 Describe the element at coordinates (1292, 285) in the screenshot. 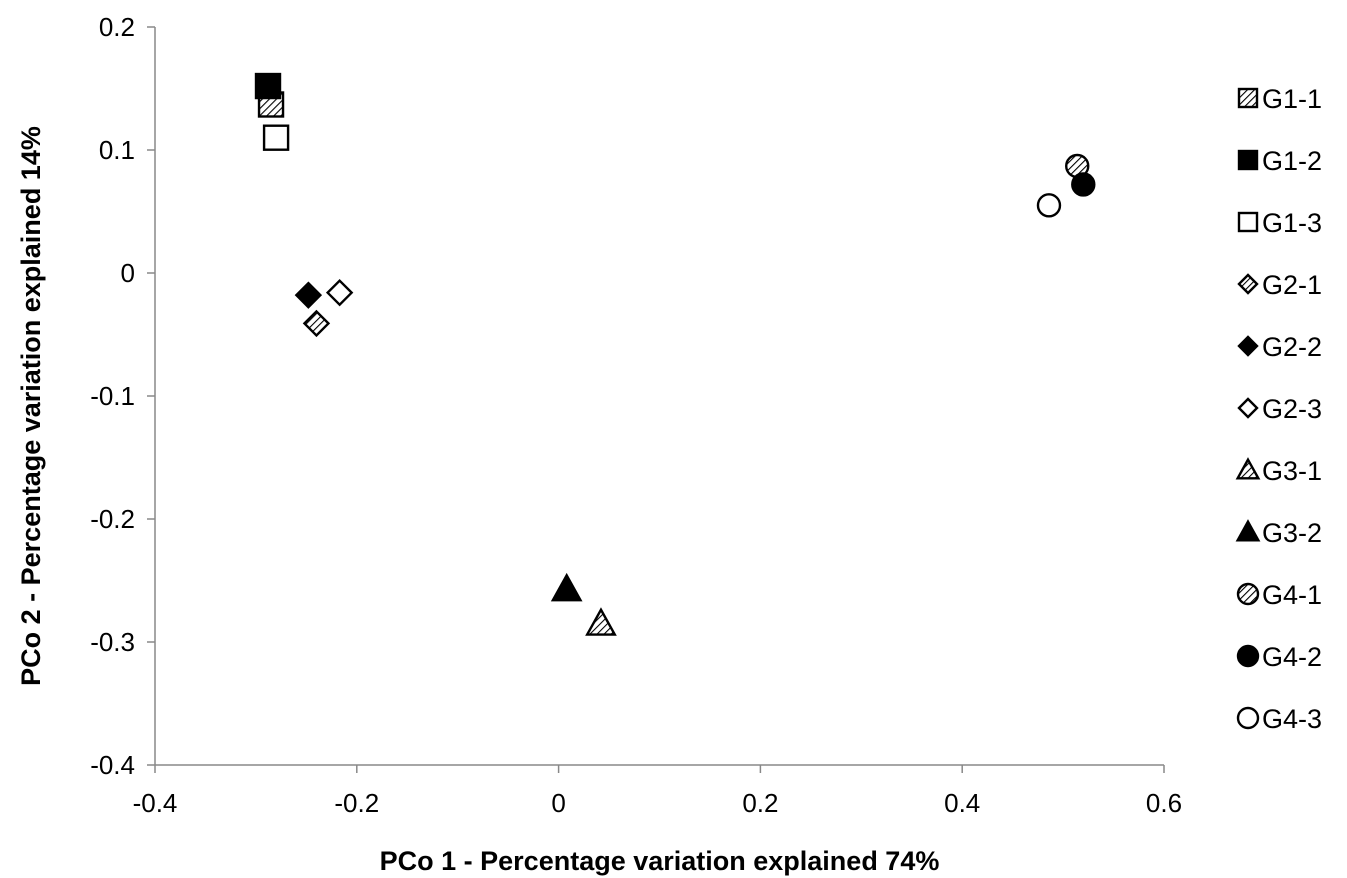

I see `legend-label: G2-1` at that location.